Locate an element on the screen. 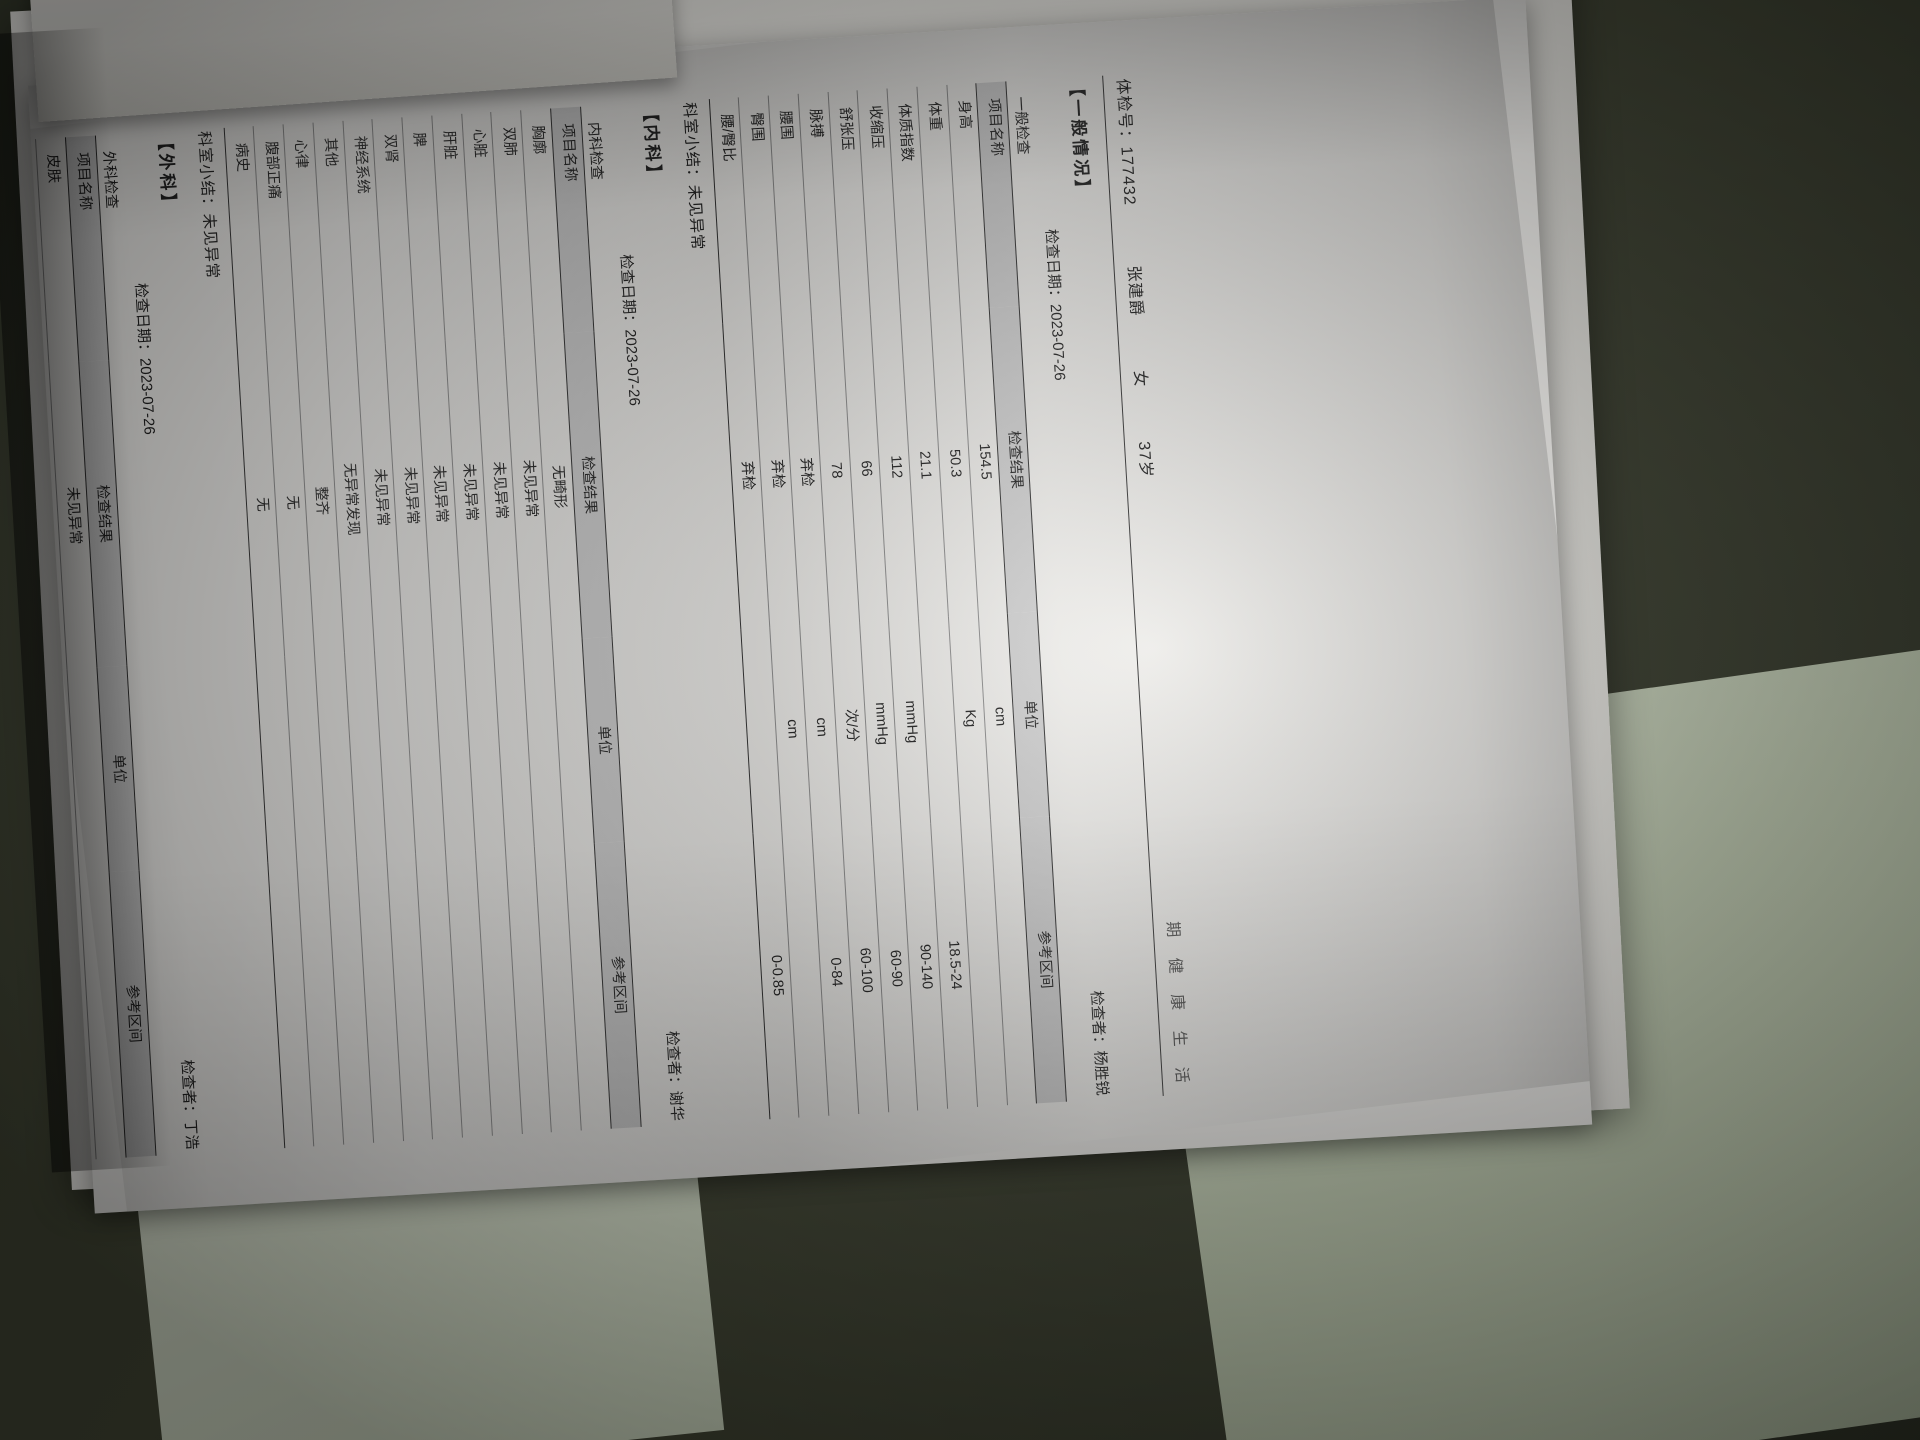  spine-banner-title: 期 健 康 生 活 is located at coordinates (1177, 1006).